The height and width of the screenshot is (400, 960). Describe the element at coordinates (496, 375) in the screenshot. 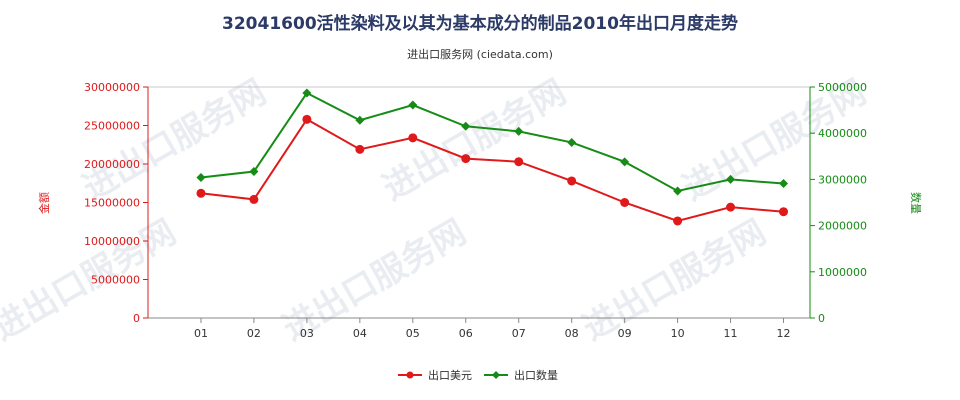

I see `legend-marker-quantity` at that location.